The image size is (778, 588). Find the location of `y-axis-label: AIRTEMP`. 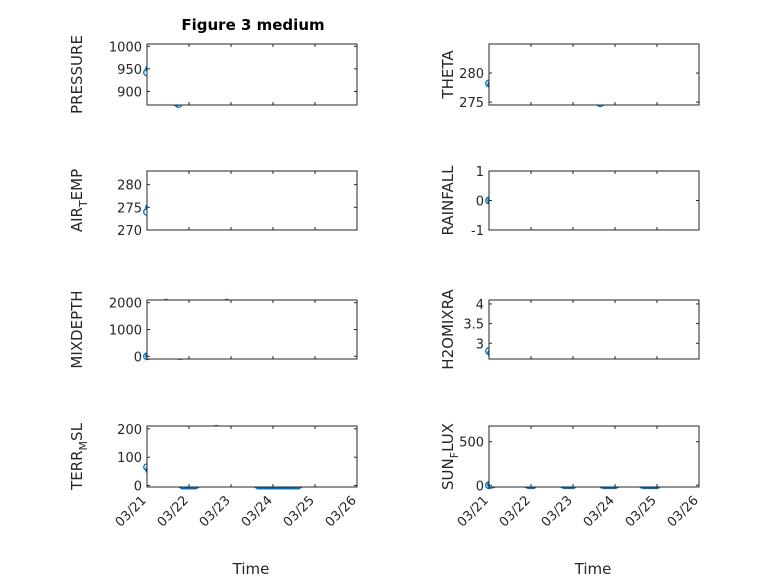

y-axis-label: AIRTEMP is located at coordinates (79, 200).